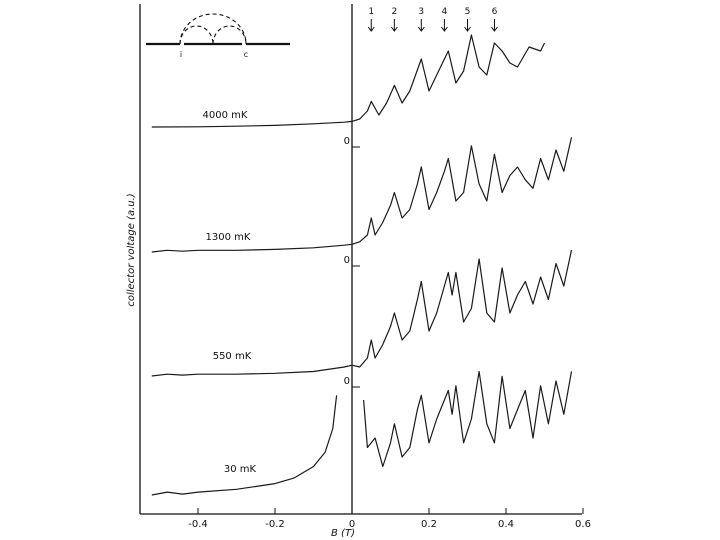 The height and width of the screenshot is (540, 720). I want to click on zero-markers: 0 0 0, so click(352, 262).